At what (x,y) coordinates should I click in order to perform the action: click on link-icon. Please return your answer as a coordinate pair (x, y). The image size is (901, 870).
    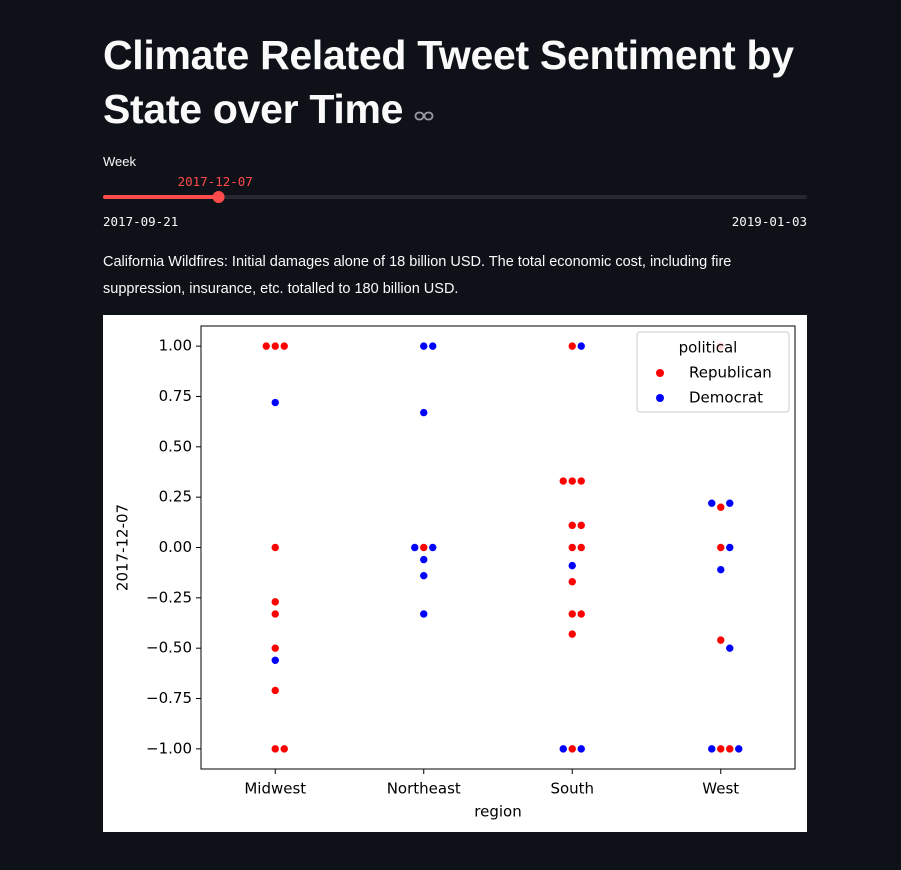
    Looking at the image, I should click on (424, 116).